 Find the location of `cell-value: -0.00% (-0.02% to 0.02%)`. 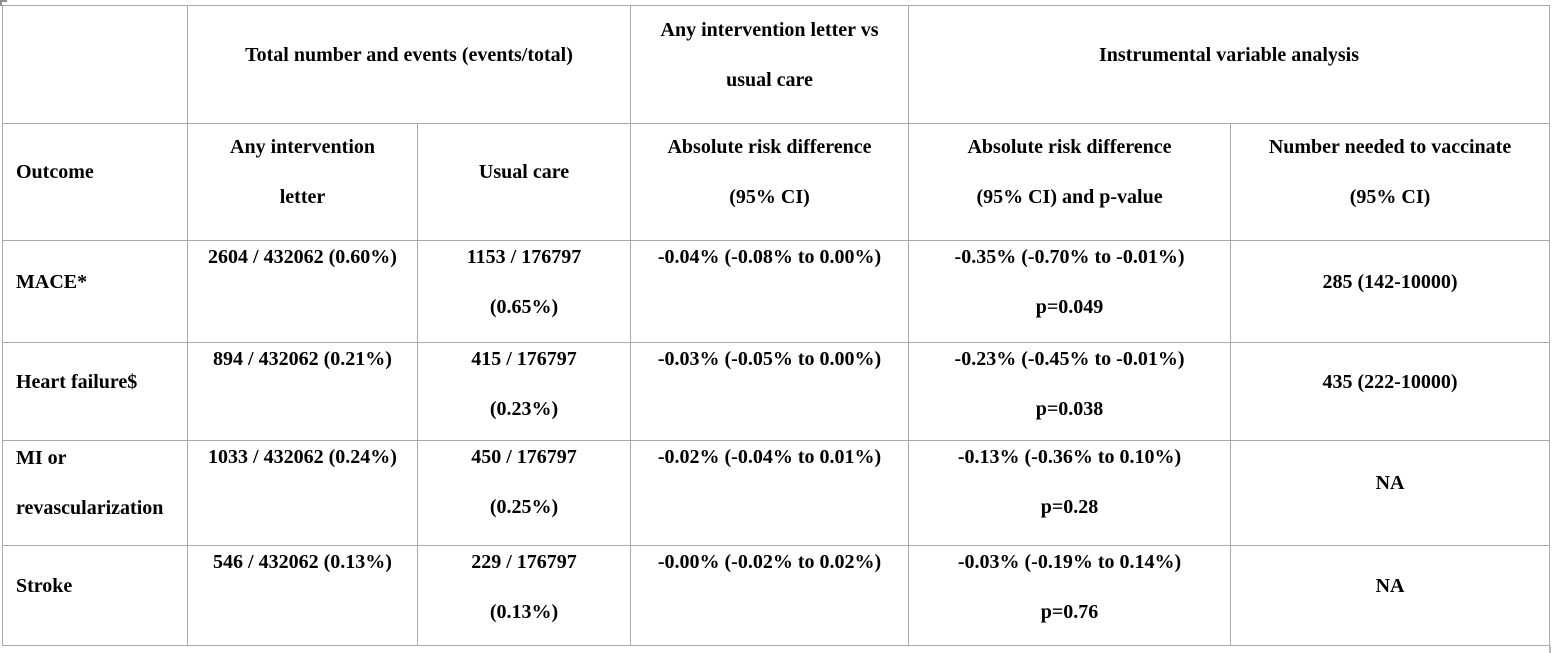

cell-value: -0.00% (-0.02% to 0.02%) is located at coordinates (769, 562).